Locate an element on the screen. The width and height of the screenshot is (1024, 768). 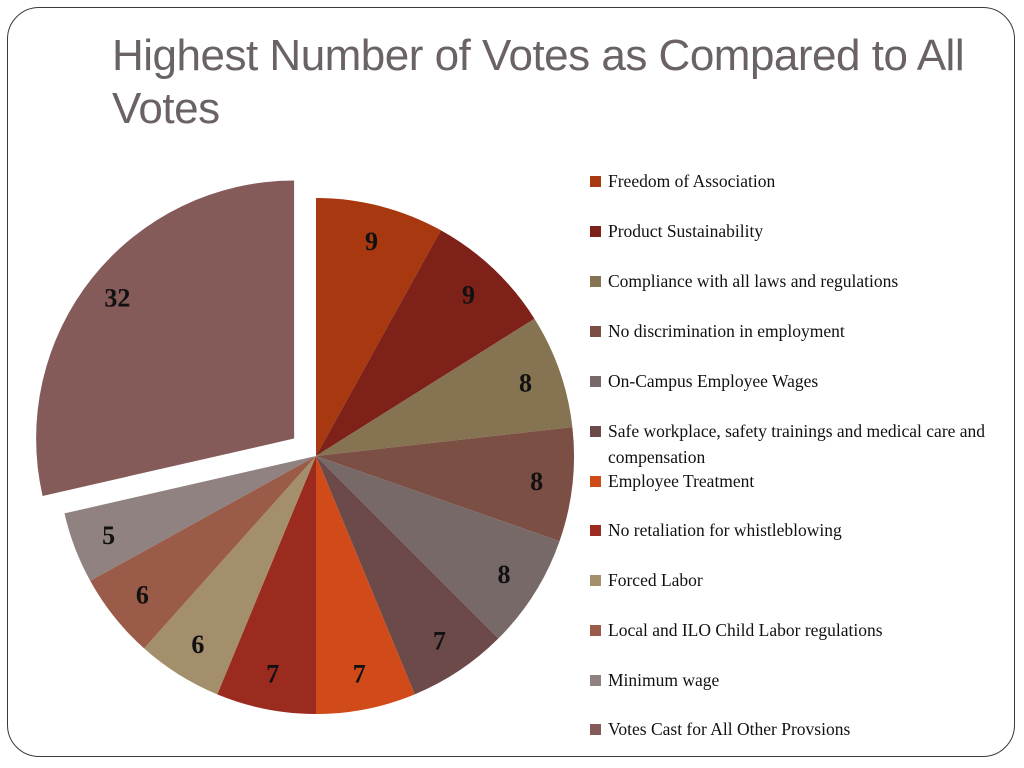
legend-label: Product Sustainability is located at coordinates (686, 231).